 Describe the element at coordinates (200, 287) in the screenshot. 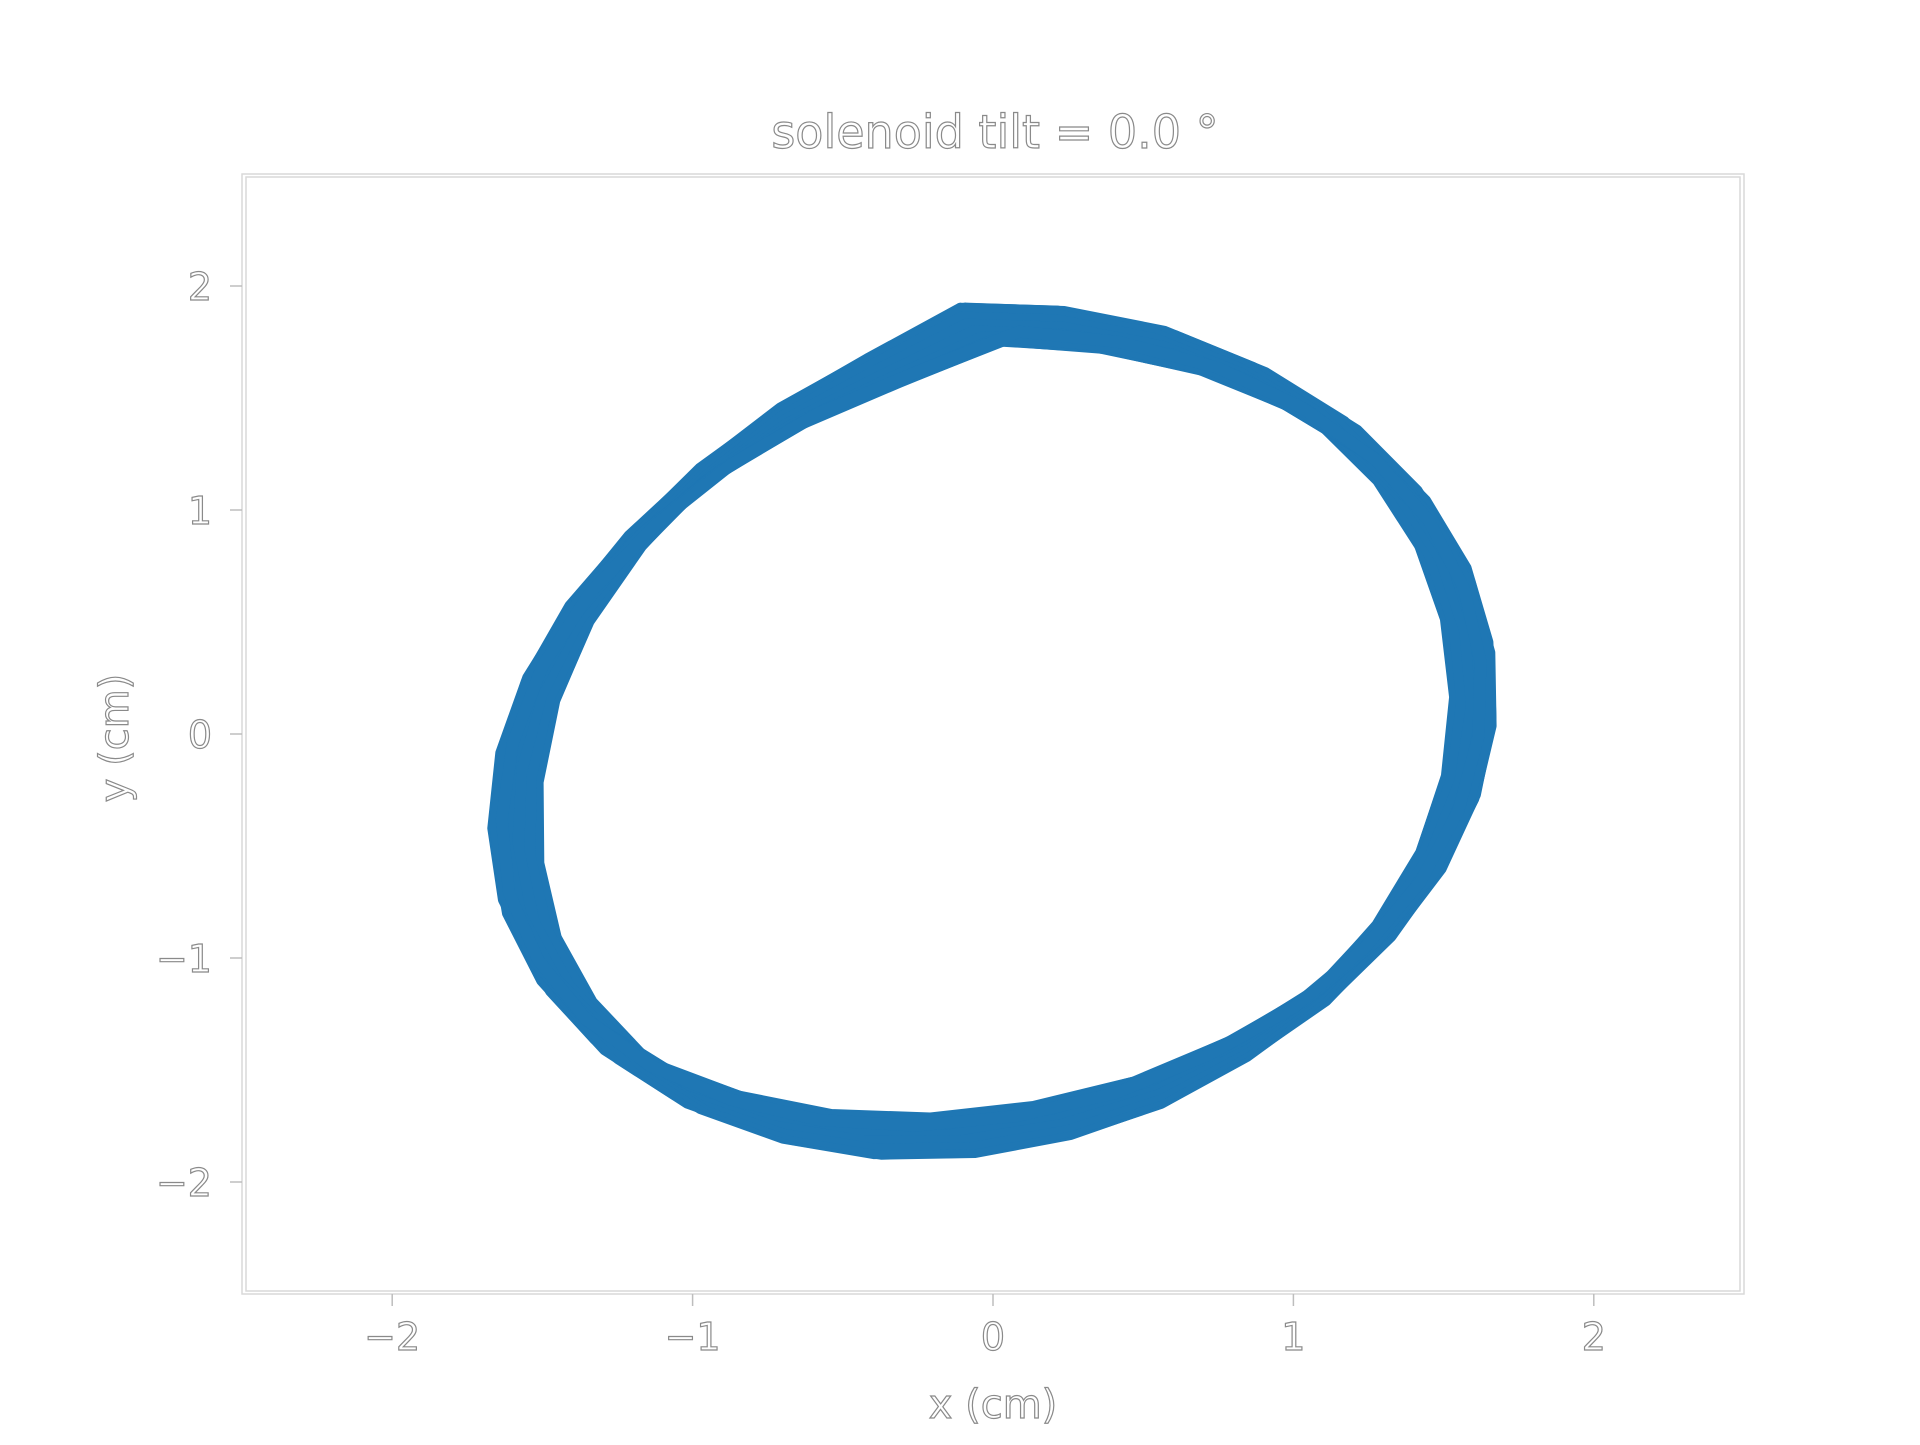

I see `y-tick-label: 2` at that location.